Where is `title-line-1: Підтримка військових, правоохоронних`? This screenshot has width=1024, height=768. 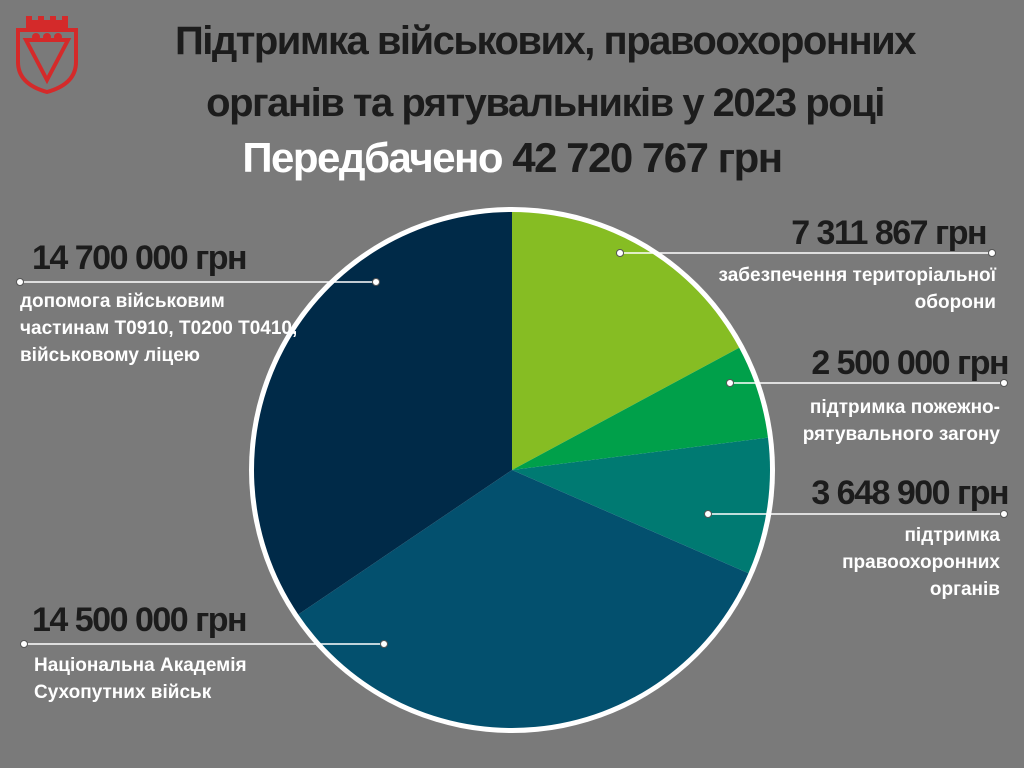
title-line-1: Підтримка військових, правоохоронних is located at coordinates (545, 41).